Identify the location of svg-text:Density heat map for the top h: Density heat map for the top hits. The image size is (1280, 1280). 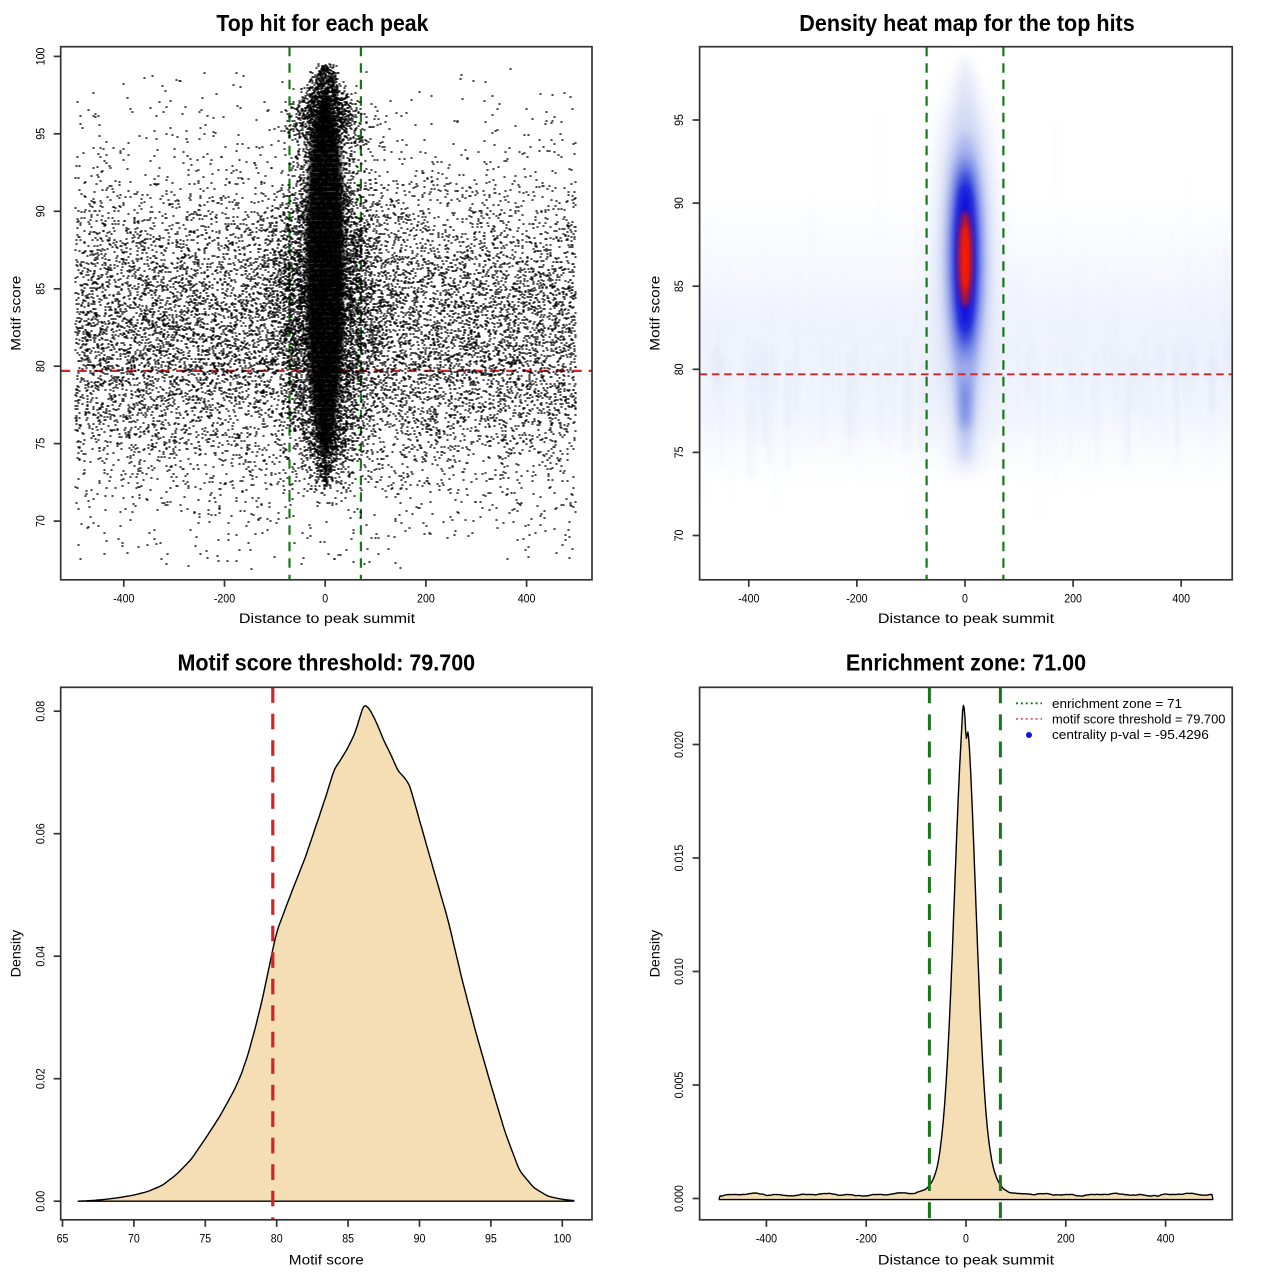
(967, 23).